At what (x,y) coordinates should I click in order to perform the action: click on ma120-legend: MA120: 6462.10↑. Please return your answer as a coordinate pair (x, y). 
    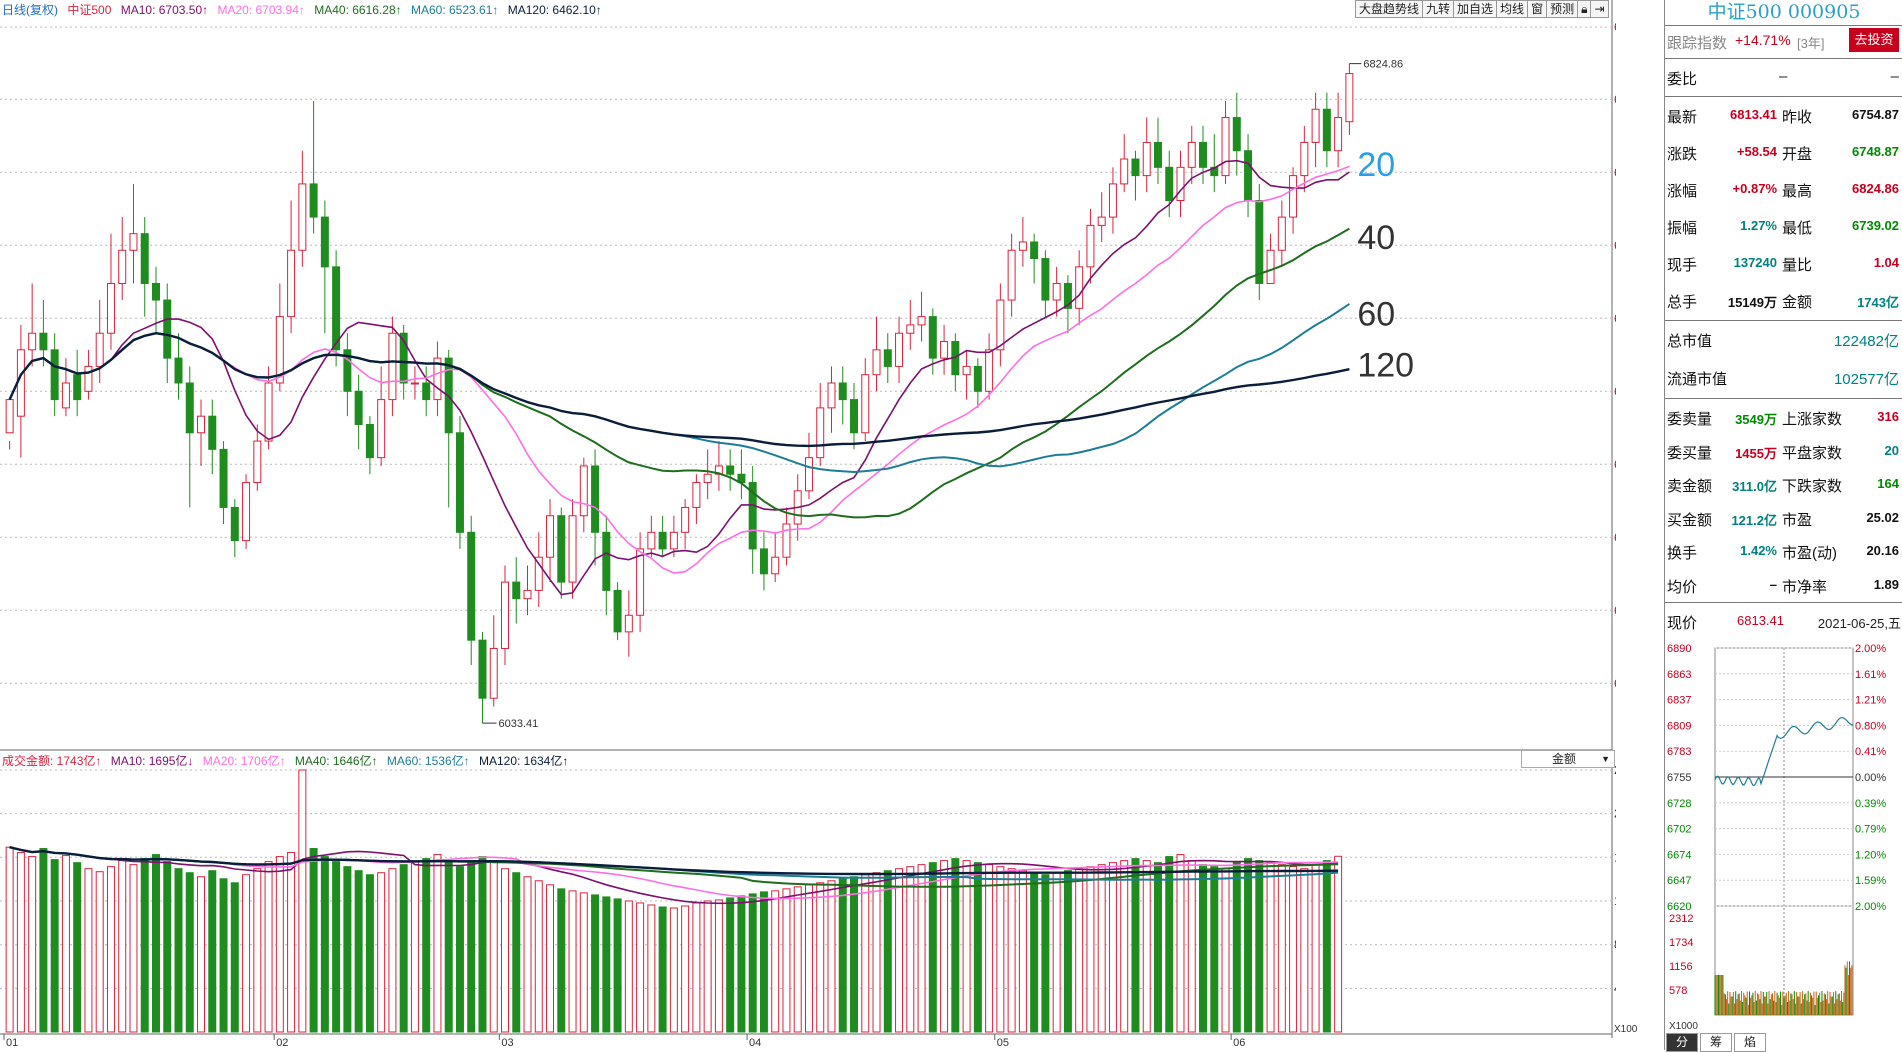
    Looking at the image, I should click on (554, 10).